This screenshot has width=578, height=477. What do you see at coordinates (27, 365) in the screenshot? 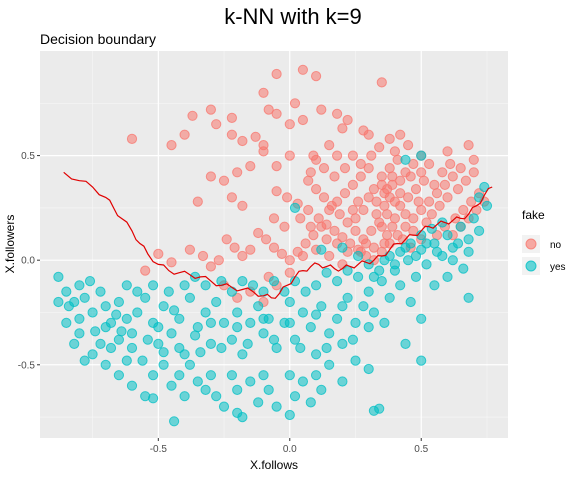
I see `y-tick-label: -0.5` at bounding box center [27, 365].